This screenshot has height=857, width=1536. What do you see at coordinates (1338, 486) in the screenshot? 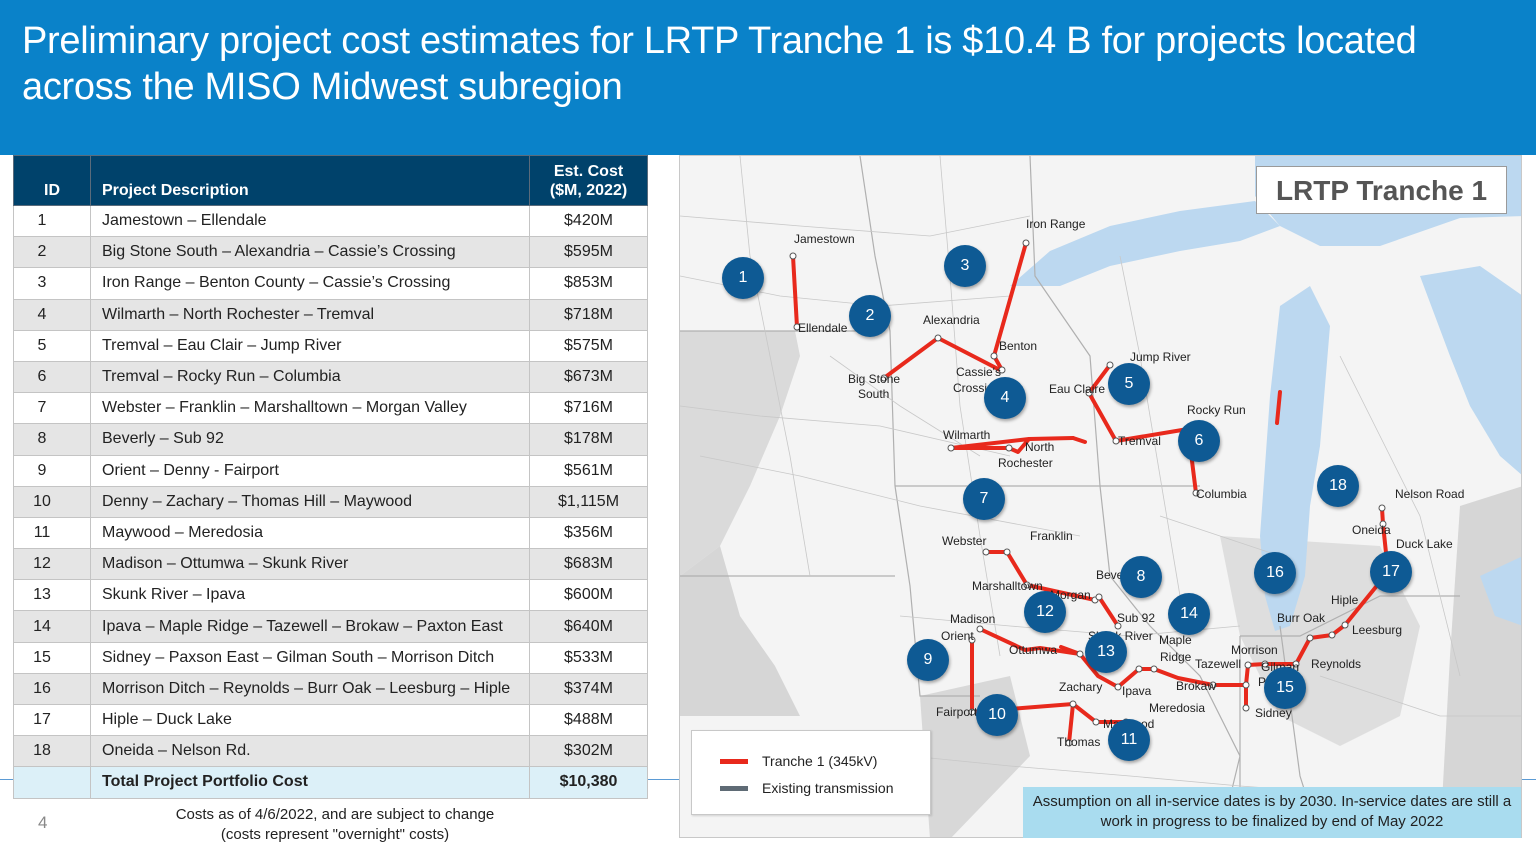
I see `project-marker-18: 18` at bounding box center [1338, 486].